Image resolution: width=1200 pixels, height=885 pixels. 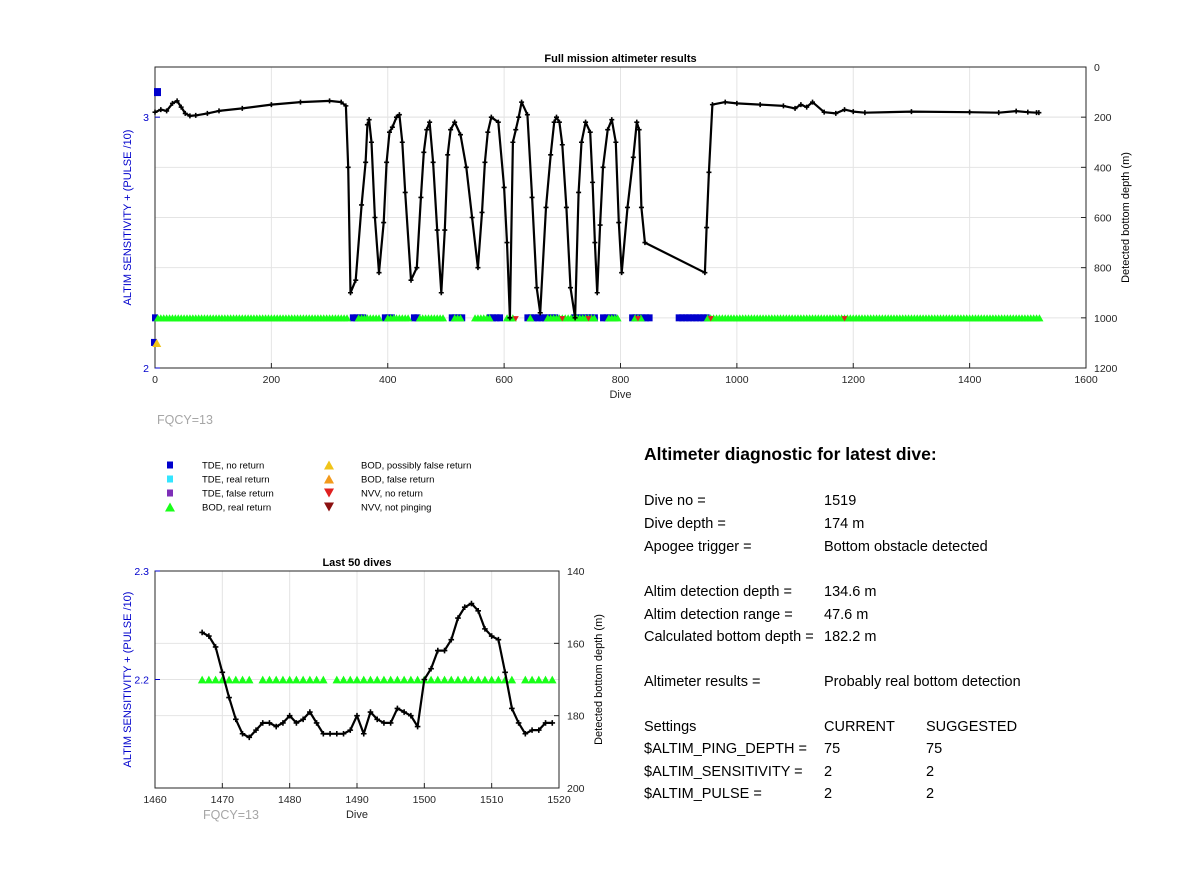 What do you see at coordinates (236, 508) in the screenshot?
I see `legend-label: BOD, real return` at bounding box center [236, 508].